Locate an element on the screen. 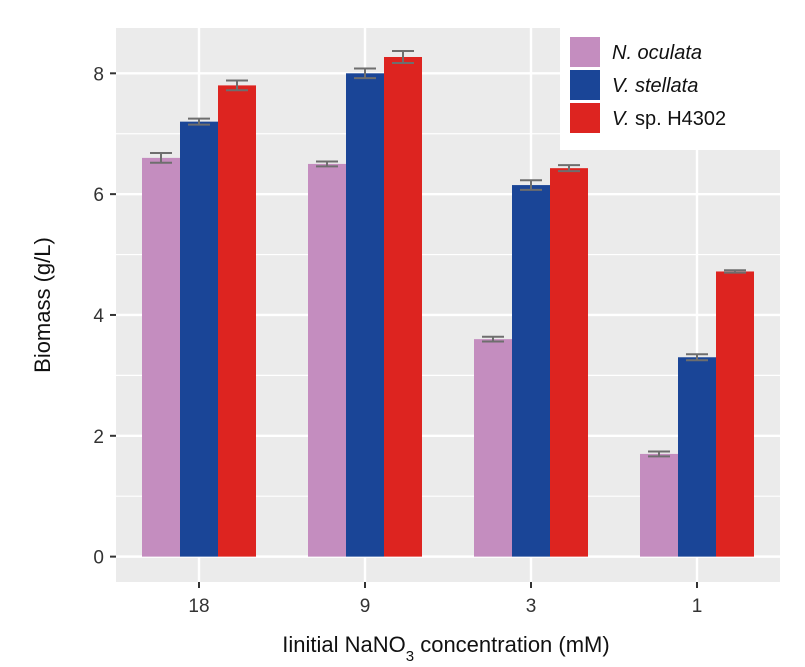  legend-item: V. sp. H4302 is located at coordinates (648, 118).